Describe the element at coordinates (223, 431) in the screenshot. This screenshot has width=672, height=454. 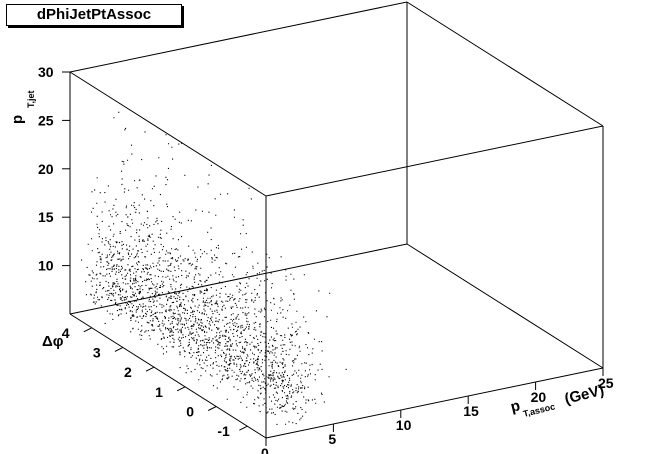
I see `y-tick-label: -1` at that location.